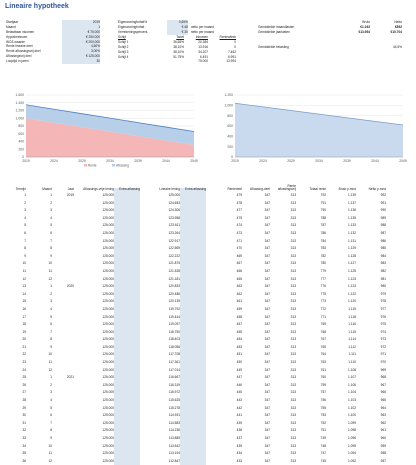 The height and width of the screenshot is (465, 416). I want to click on y-tick-label: 1.400, so click(20, 103).